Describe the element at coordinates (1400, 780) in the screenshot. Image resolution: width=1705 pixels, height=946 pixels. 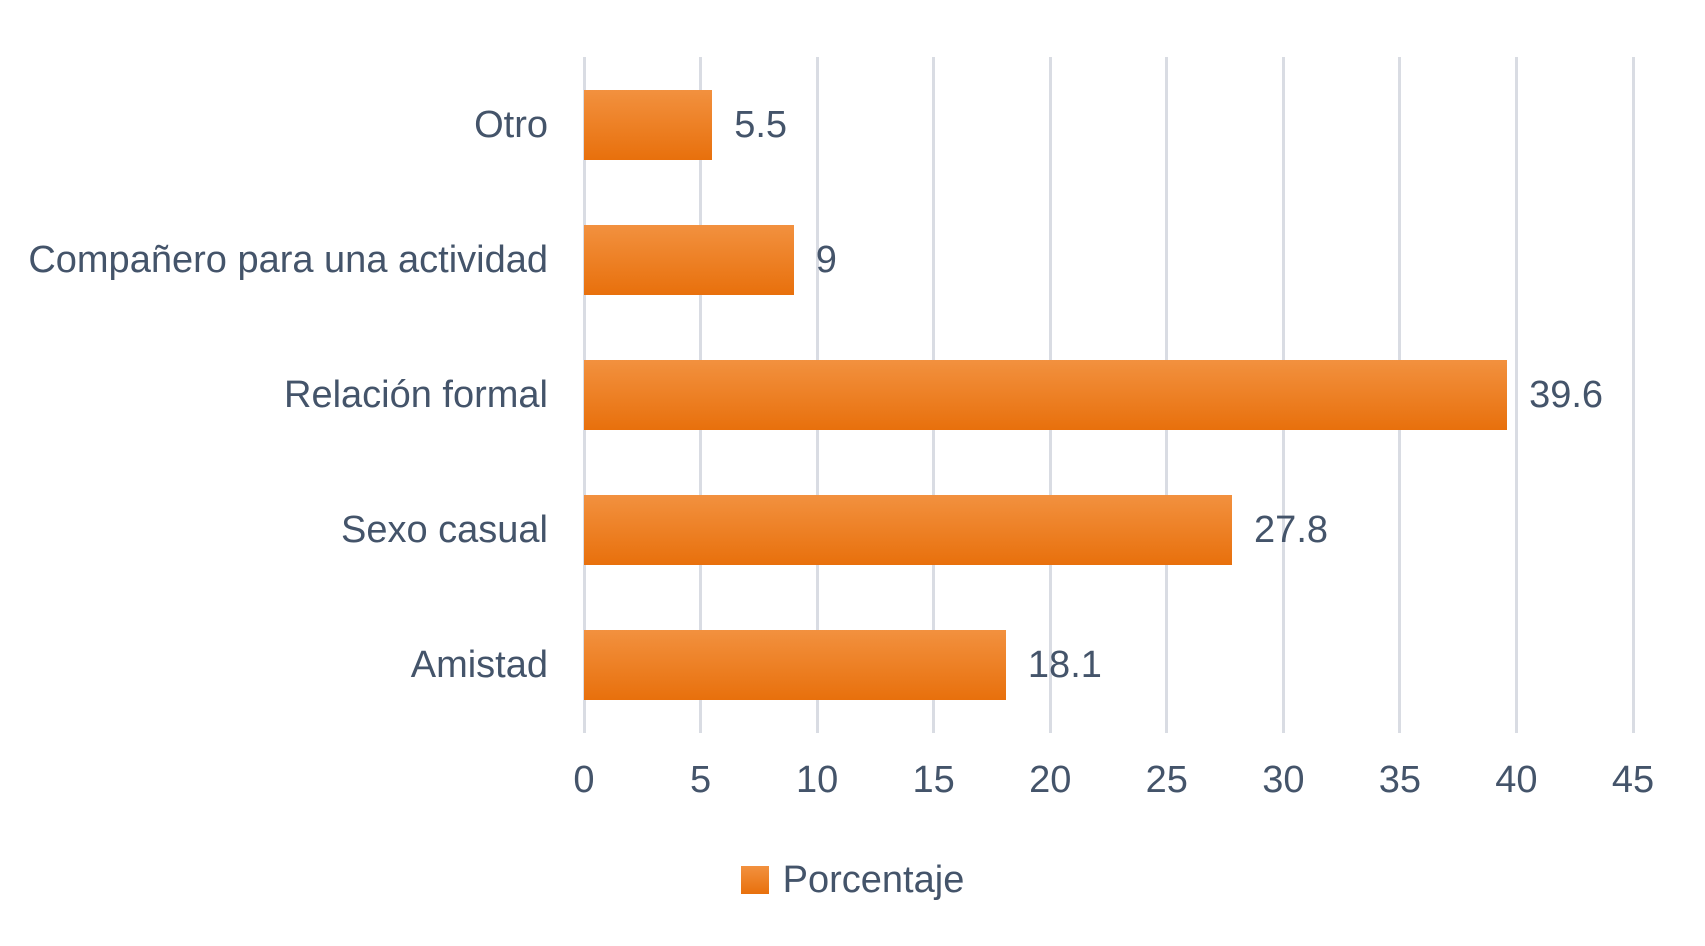
I see `x-axis-tick-label-35: 35` at that location.